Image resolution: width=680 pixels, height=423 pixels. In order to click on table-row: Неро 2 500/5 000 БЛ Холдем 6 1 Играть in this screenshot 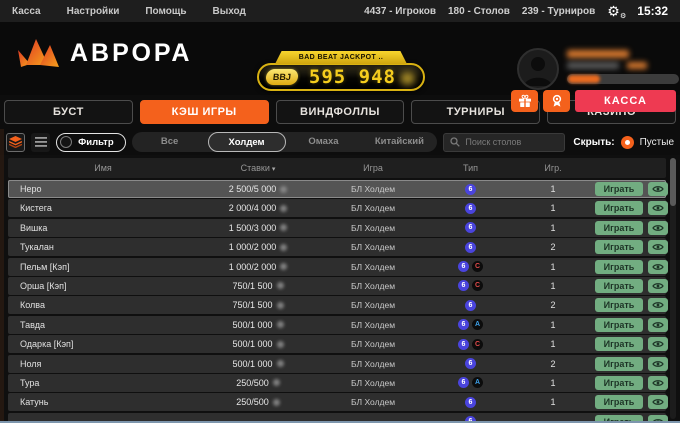, I will do `click(338, 189)`.